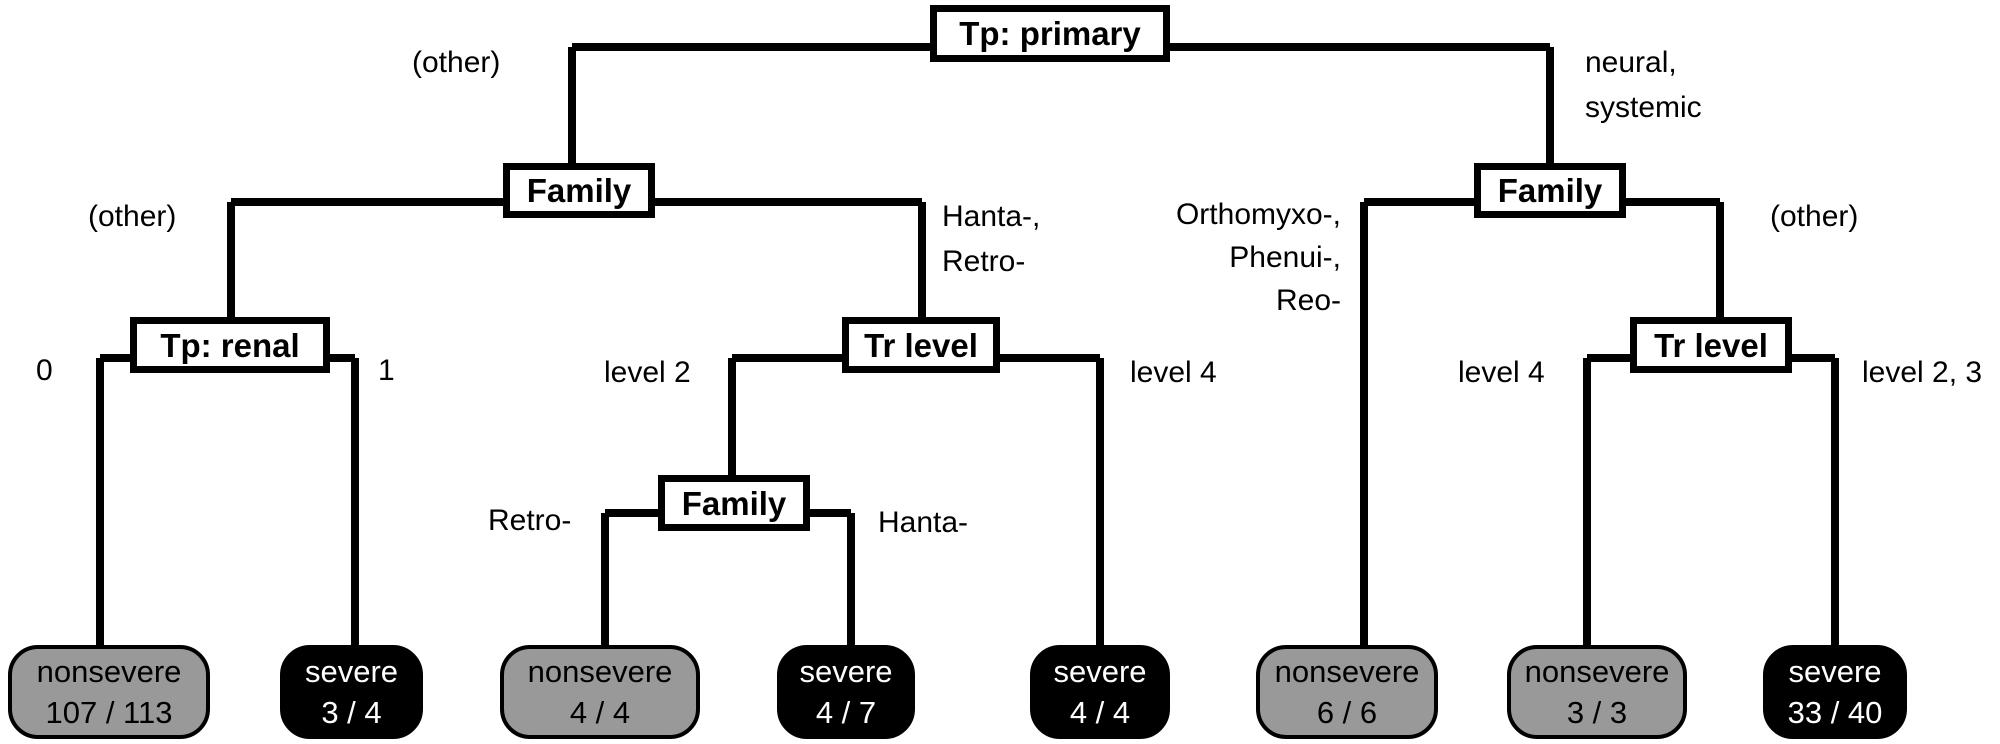 This screenshot has height=744, width=2000. Describe the element at coordinates (1835, 712) in the screenshot. I see `leaf-count: 33 / 40` at that location.